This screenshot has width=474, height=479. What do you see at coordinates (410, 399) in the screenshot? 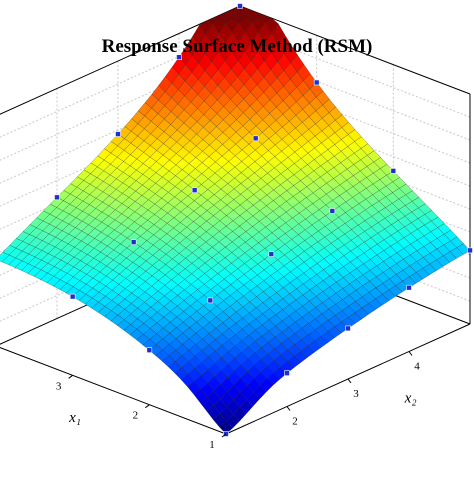
I see `x2-axis-label: x₂` at bounding box center [410, 399].